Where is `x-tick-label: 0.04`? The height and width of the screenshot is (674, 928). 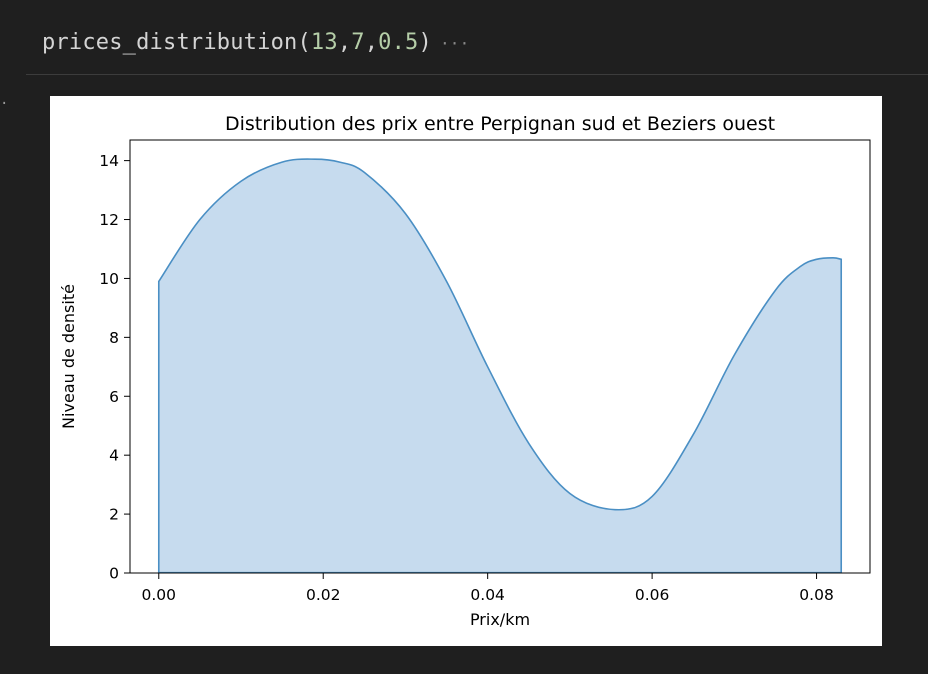 x-tick-label: 0.04 is located at coordinates (487, 595).